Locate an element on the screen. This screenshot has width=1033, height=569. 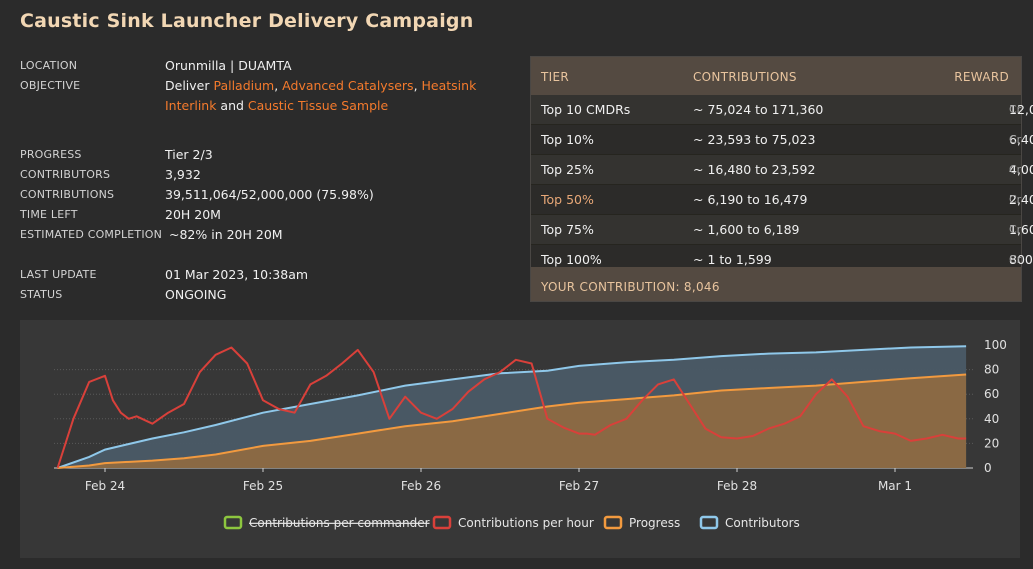
x-tick-label: Feb 28 is located at coordinates (737, 486).